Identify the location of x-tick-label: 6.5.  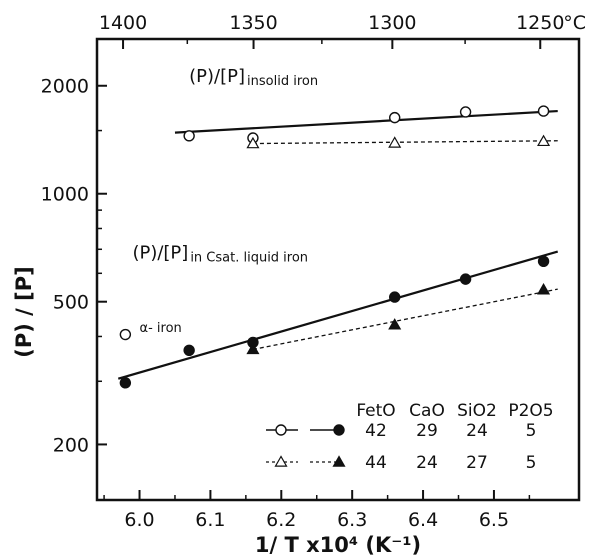
(494, 520).